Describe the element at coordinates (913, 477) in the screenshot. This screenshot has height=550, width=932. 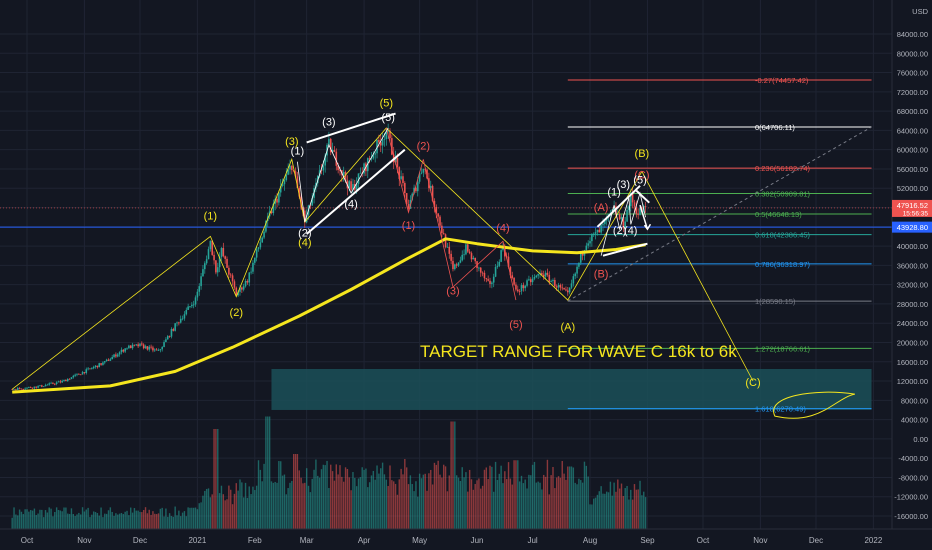
I see `price-tick-label: -8000.00` at that location.